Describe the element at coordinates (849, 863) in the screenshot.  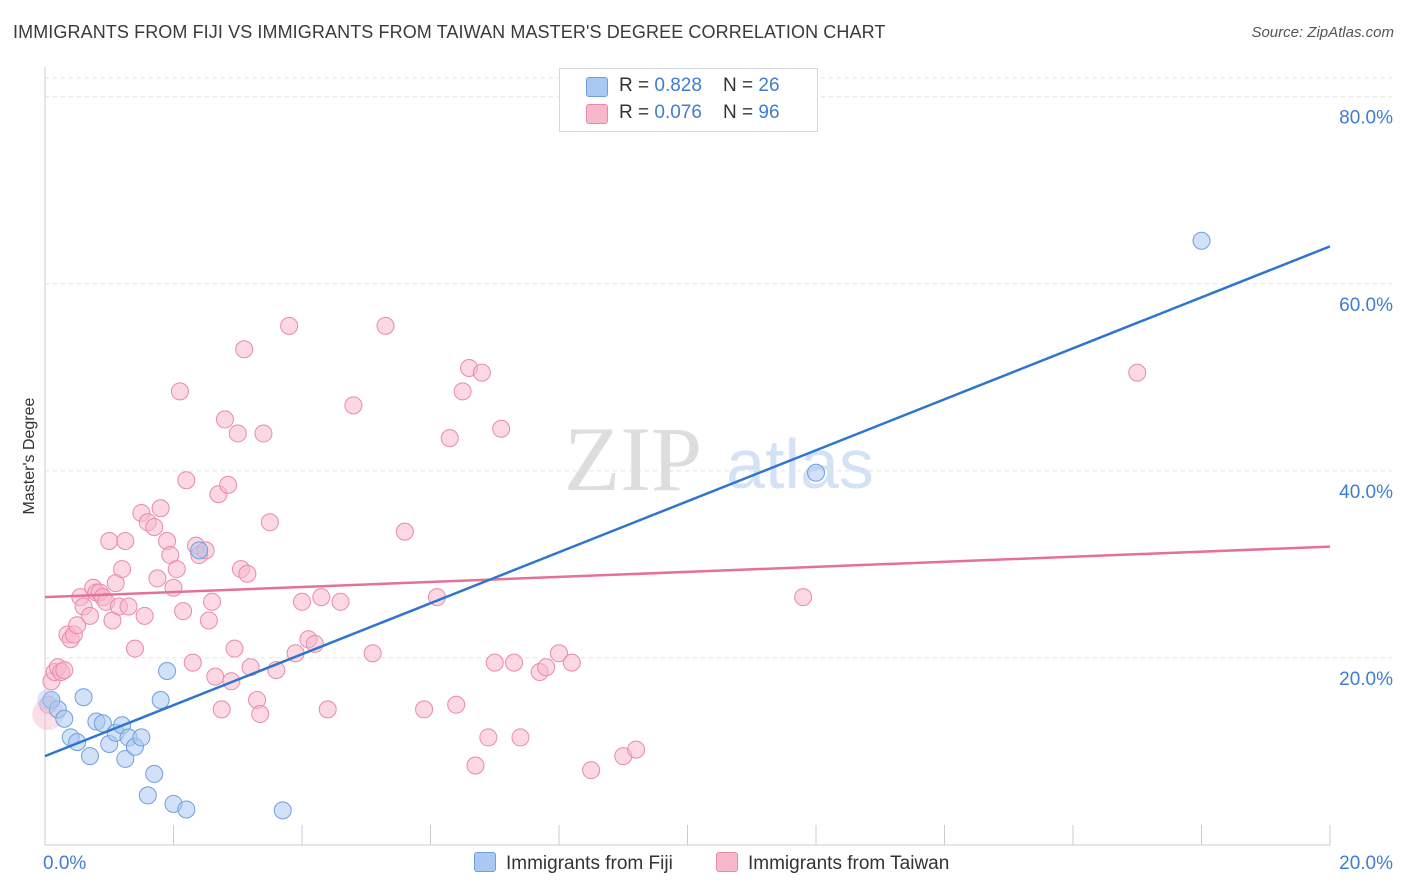
I see `bottom-legend-label-taiwan: Immigrants from Taiwan` at that location.